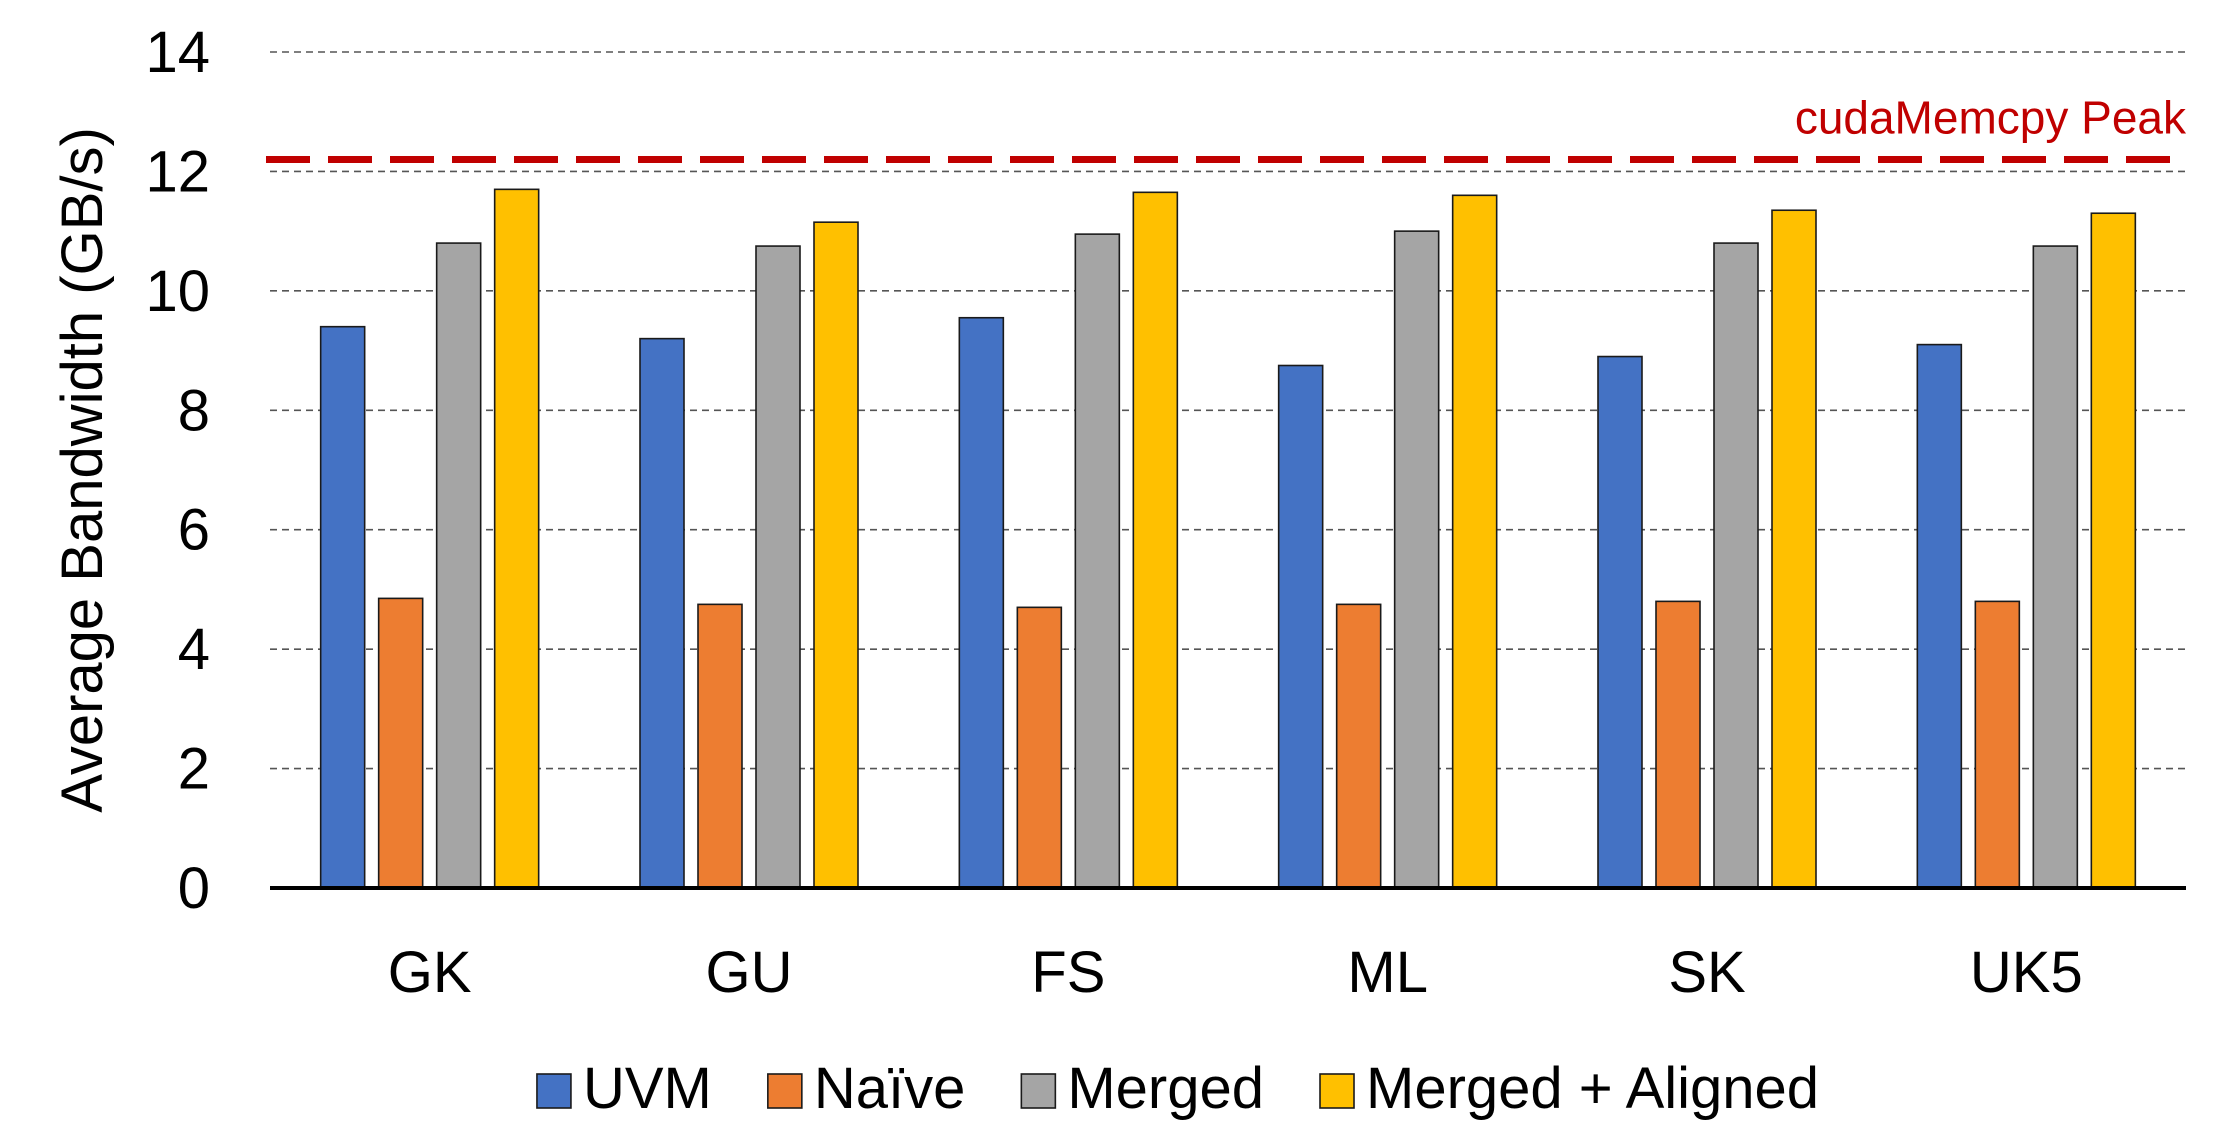 This screenshot has height=1144, width=2216. What do you see at coordinates (177, 291) in the screenshot?
I see `y-tick-label-10: 10` at bounding box center [177, 291].